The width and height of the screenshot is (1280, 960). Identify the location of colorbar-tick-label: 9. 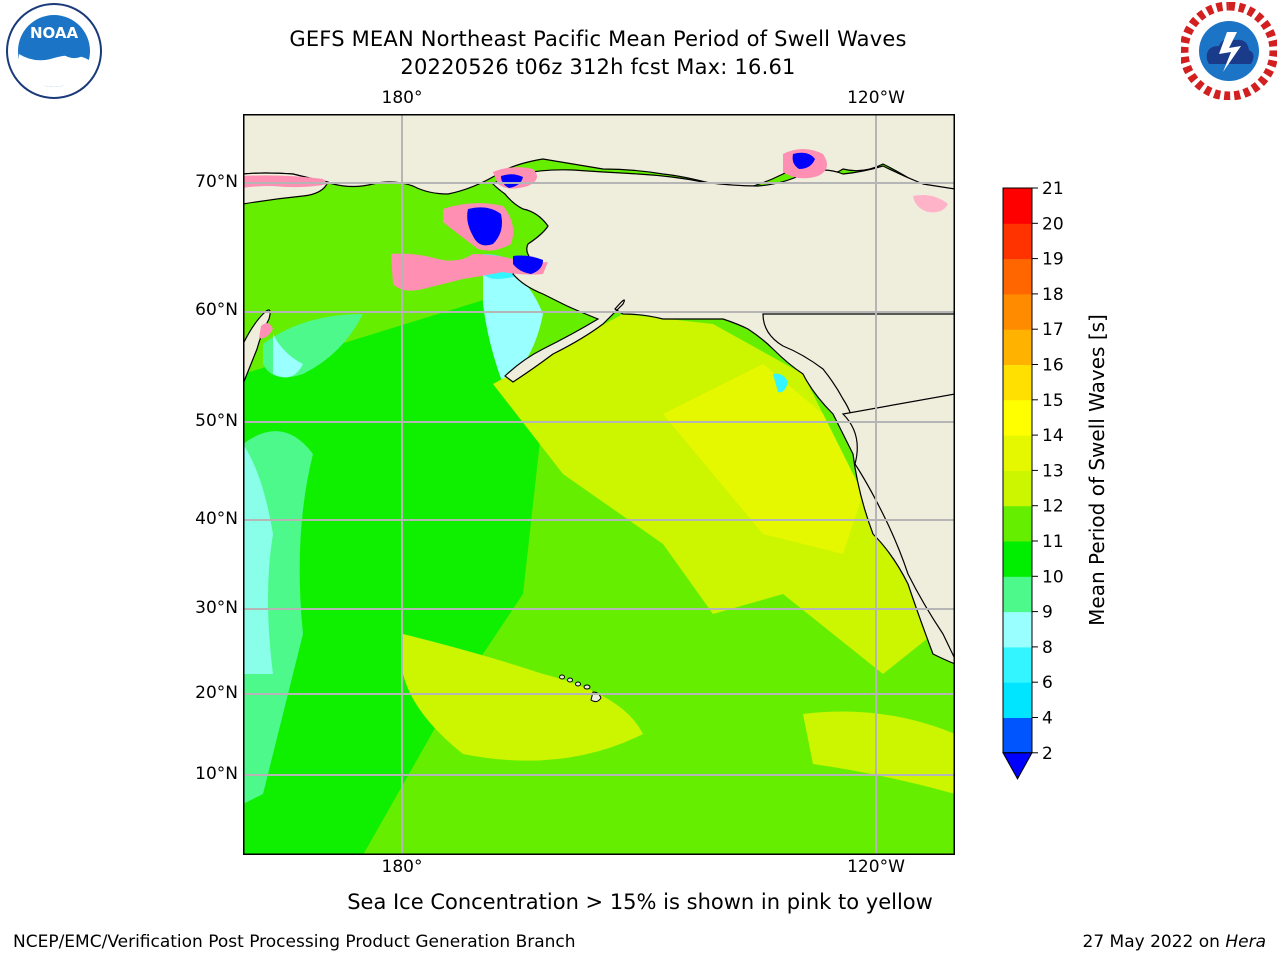
(1047, 613).